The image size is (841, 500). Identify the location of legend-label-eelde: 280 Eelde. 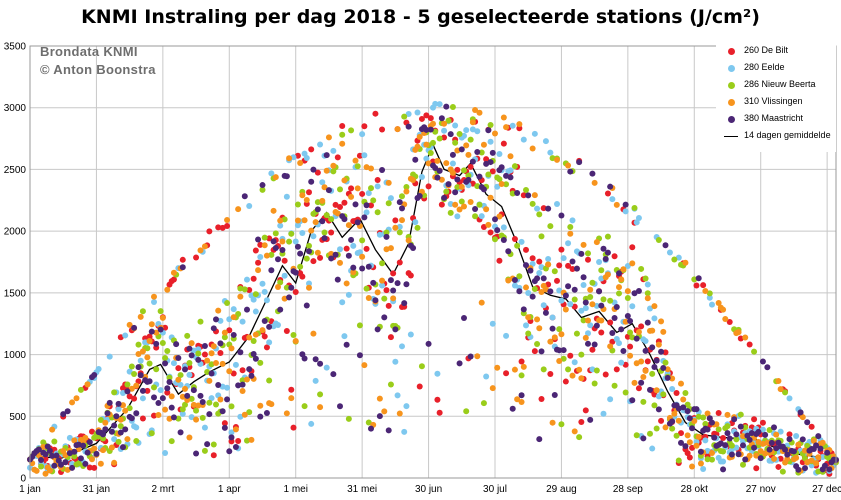
(764, 67).